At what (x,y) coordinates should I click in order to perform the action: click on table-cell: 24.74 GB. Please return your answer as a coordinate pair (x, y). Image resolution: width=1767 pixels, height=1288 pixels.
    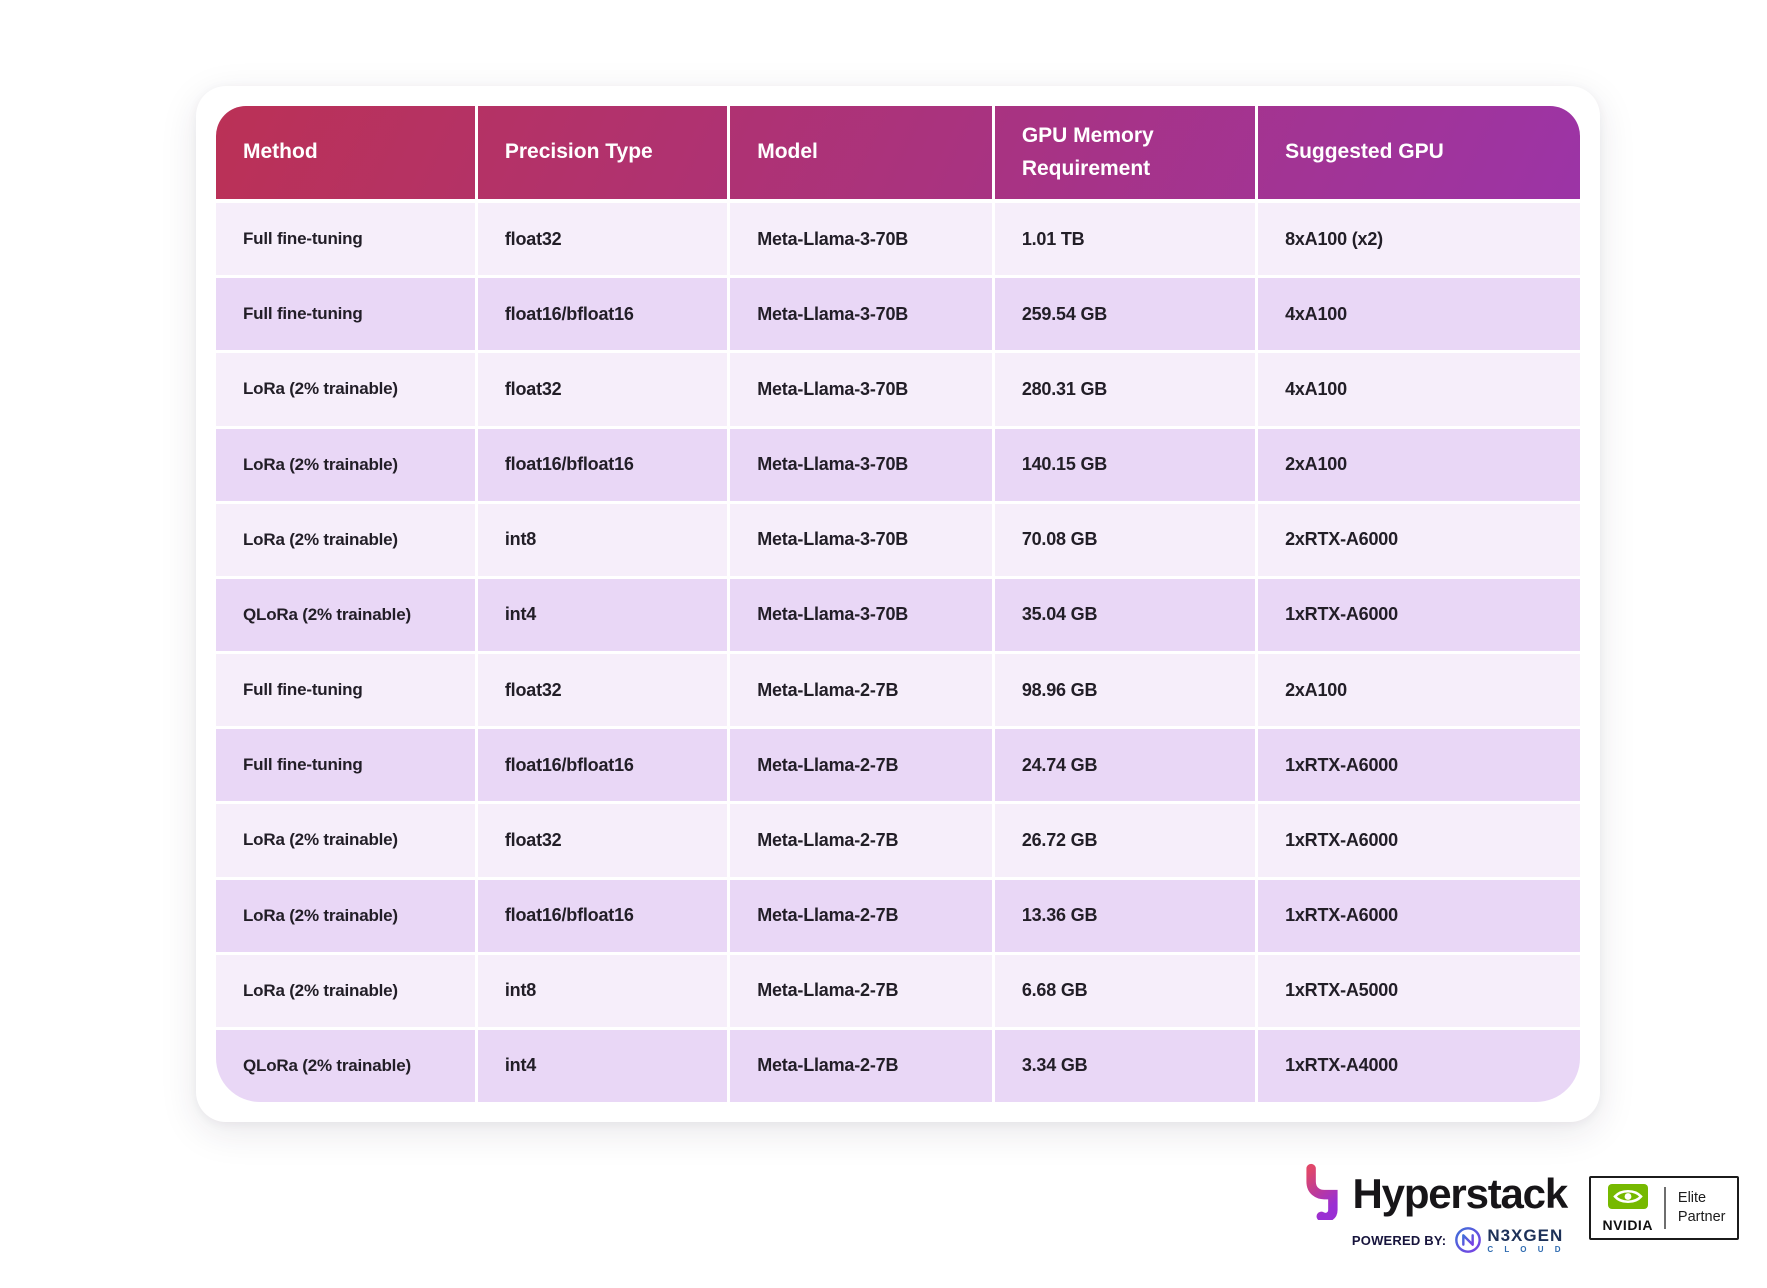
    Looking at the image, I should click on (1127, 765).